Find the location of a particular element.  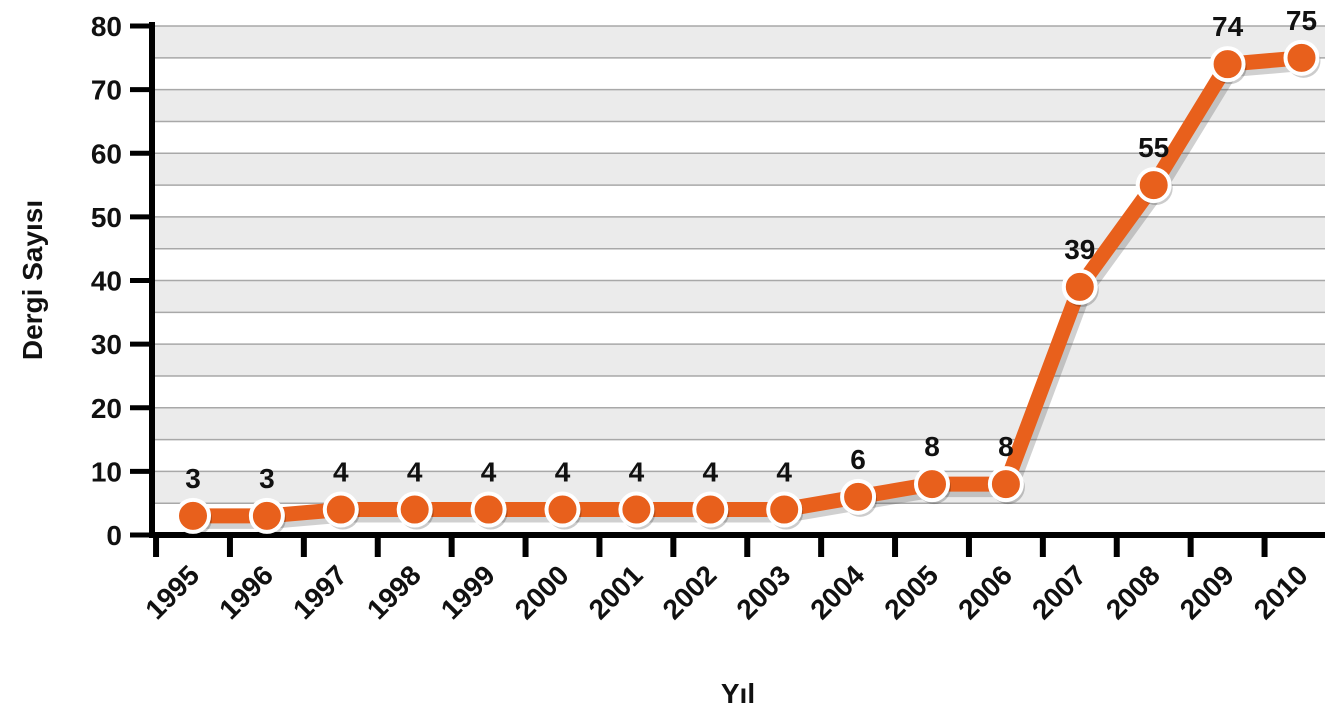

y-tick-label: 30 is located at coordinates (106, 344).